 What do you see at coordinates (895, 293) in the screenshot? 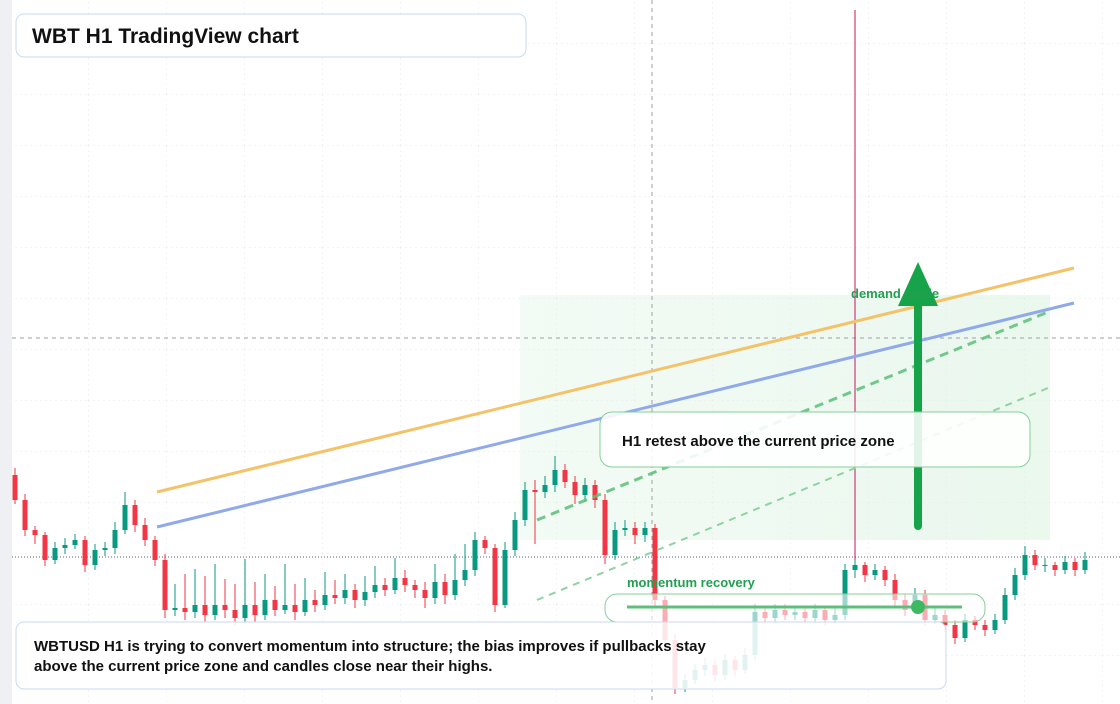
I see `zone-label: demand guide` at bounding box center [895, 293].